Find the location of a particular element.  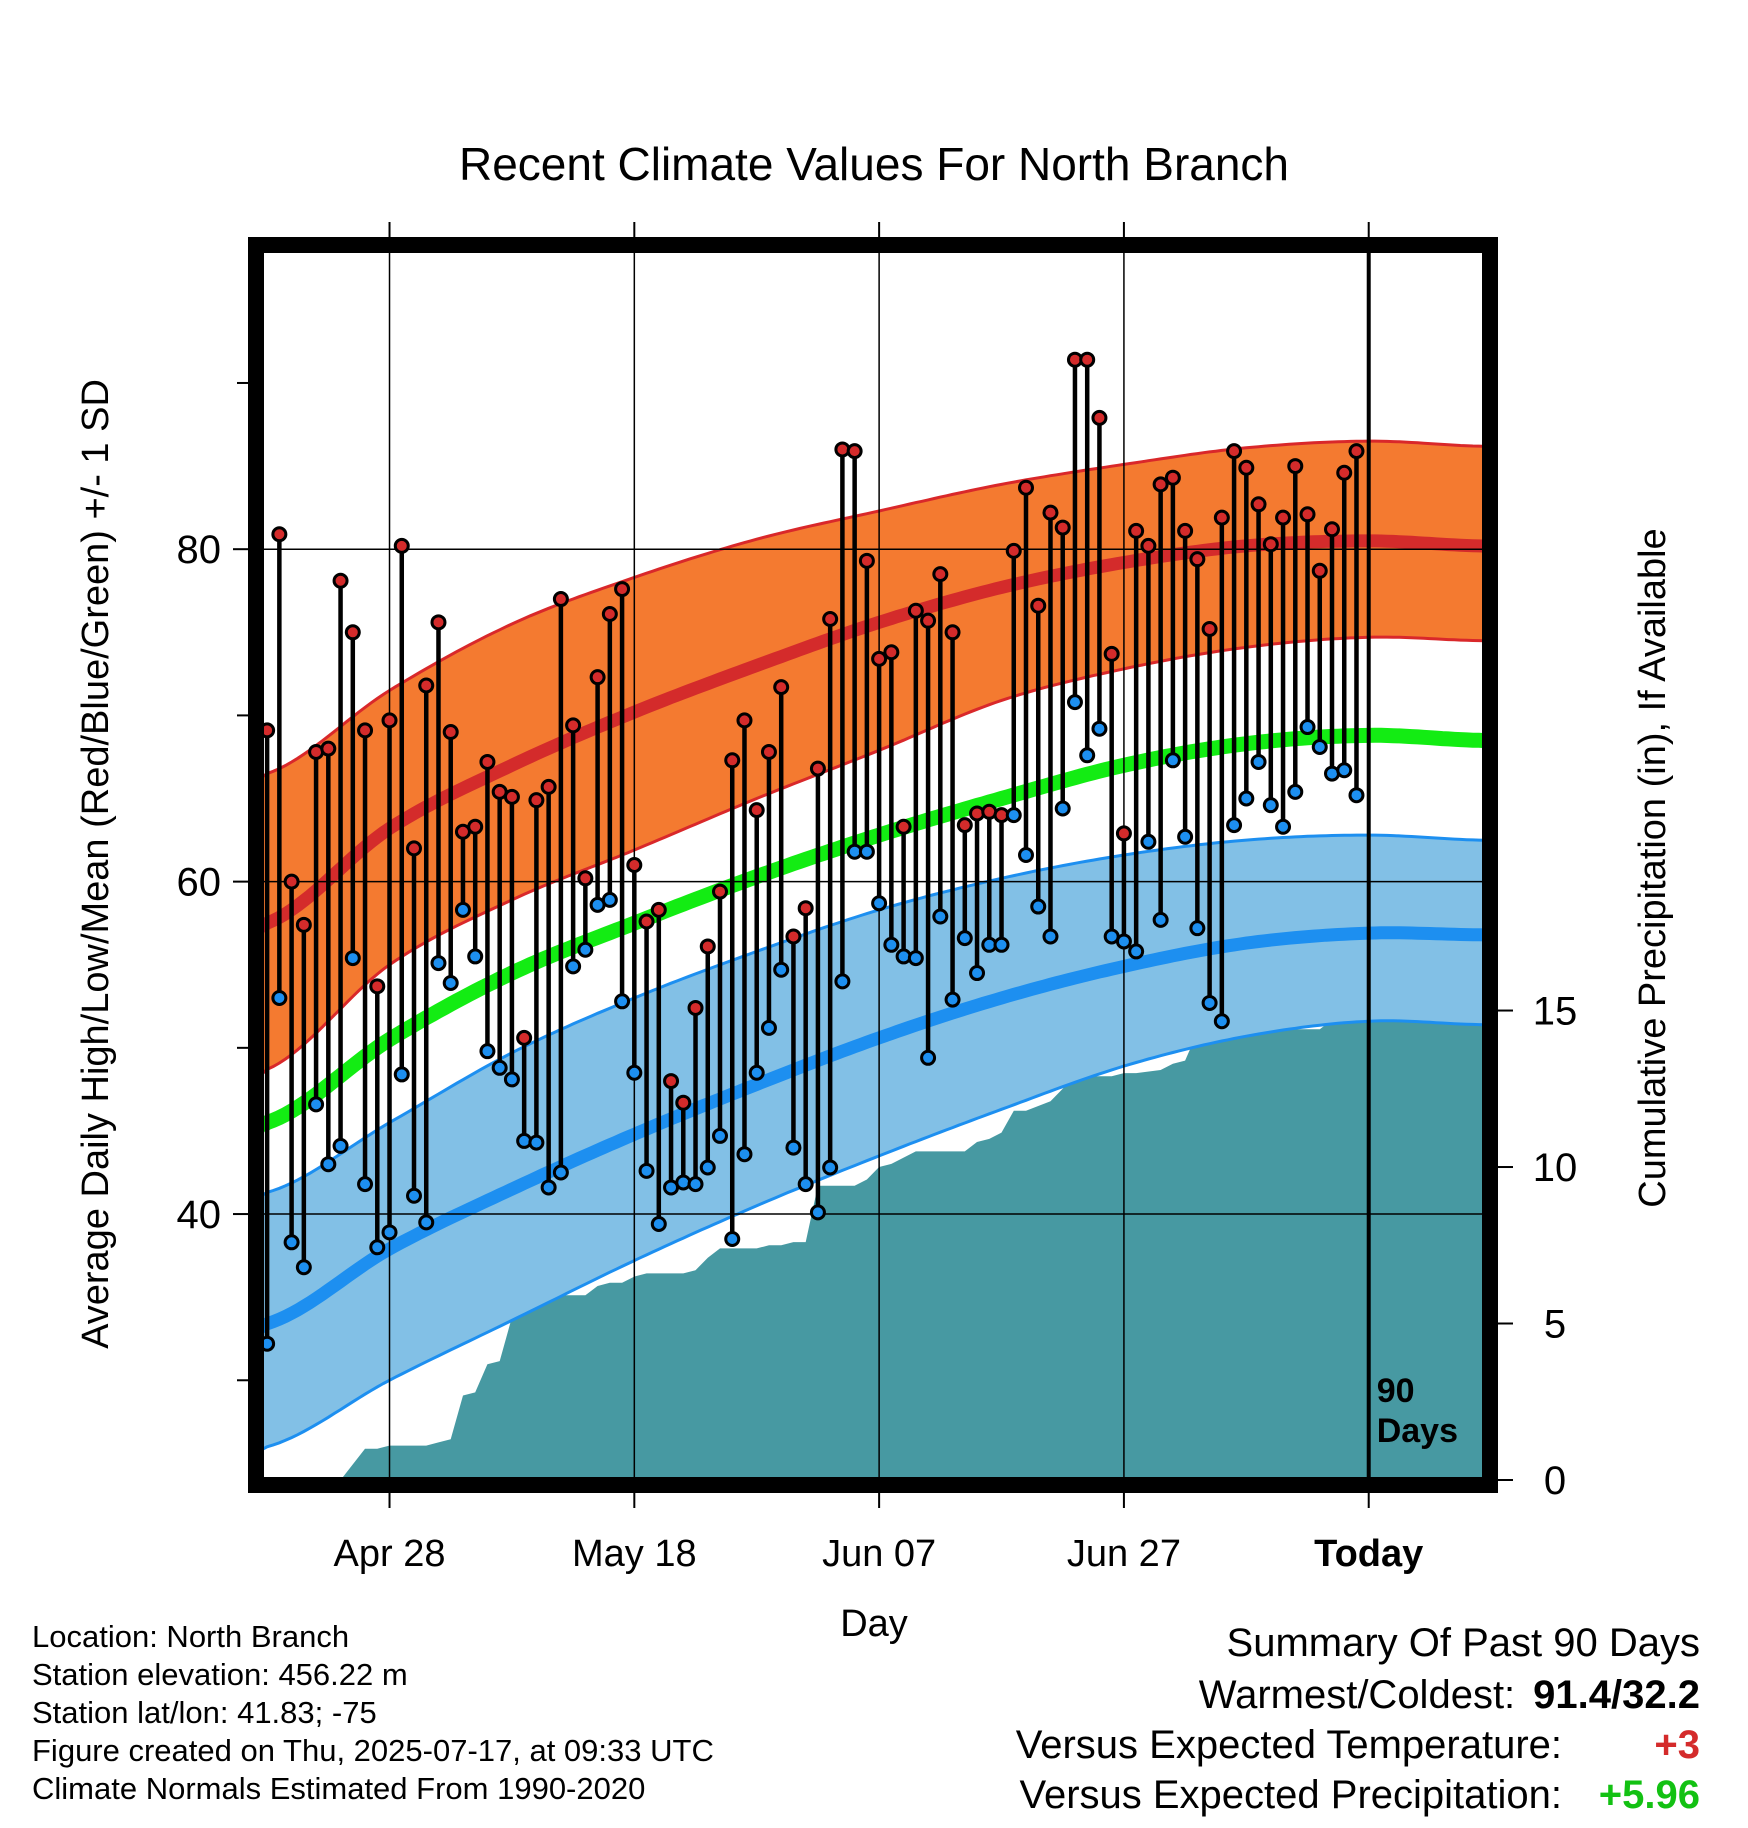

x-tick-label: Today is located at coordinates (1368, 1554).